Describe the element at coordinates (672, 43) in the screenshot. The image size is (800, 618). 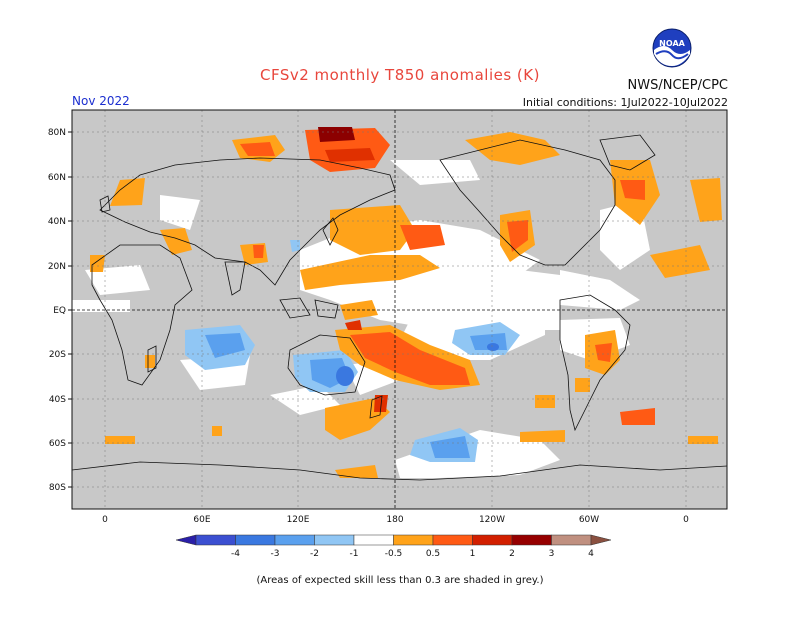
I see `noaa-logo-text: NOAA` at that location.